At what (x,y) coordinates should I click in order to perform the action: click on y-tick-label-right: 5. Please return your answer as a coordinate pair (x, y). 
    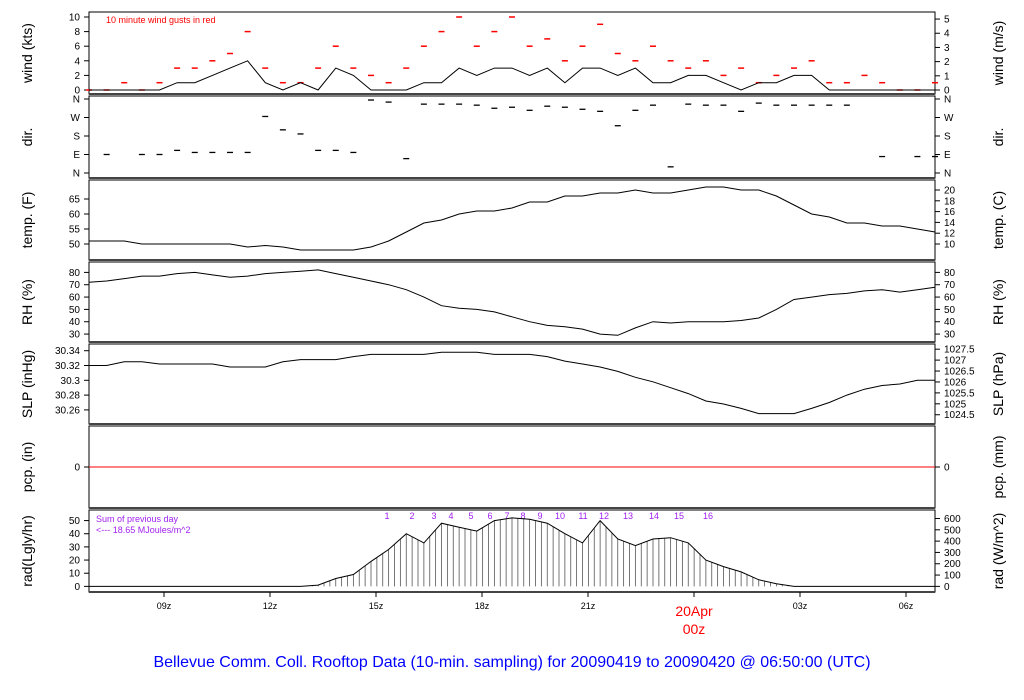
    Looking at the image, I should click on (947, 20).